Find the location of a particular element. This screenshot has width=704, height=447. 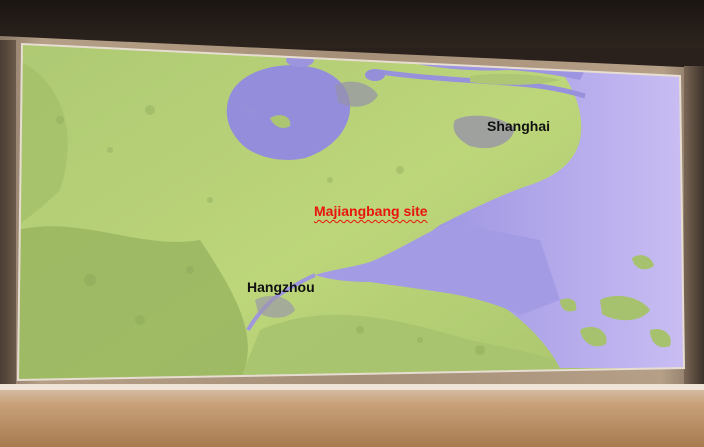

ceiling is located at coordinates (352, 24).